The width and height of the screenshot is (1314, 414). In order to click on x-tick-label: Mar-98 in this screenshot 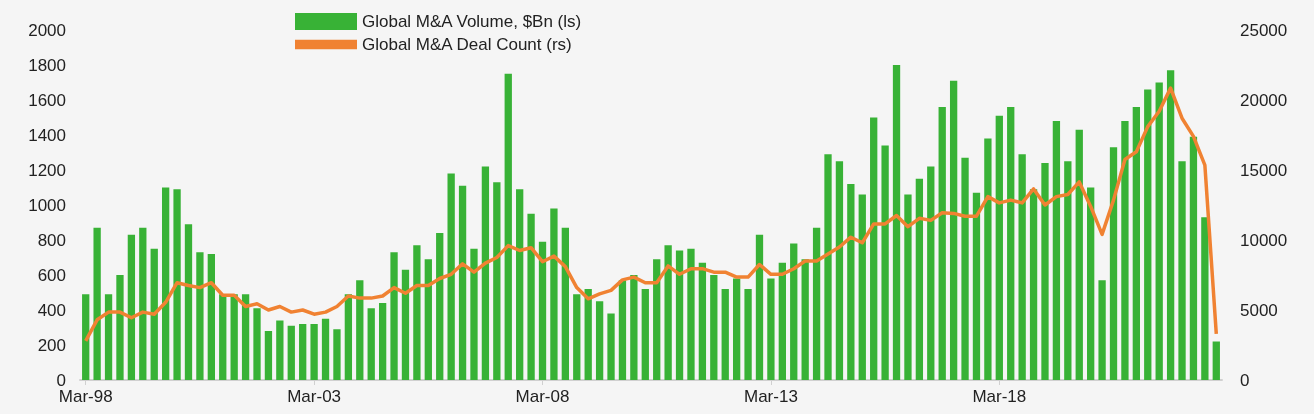, I will do `click(85, 396)`.